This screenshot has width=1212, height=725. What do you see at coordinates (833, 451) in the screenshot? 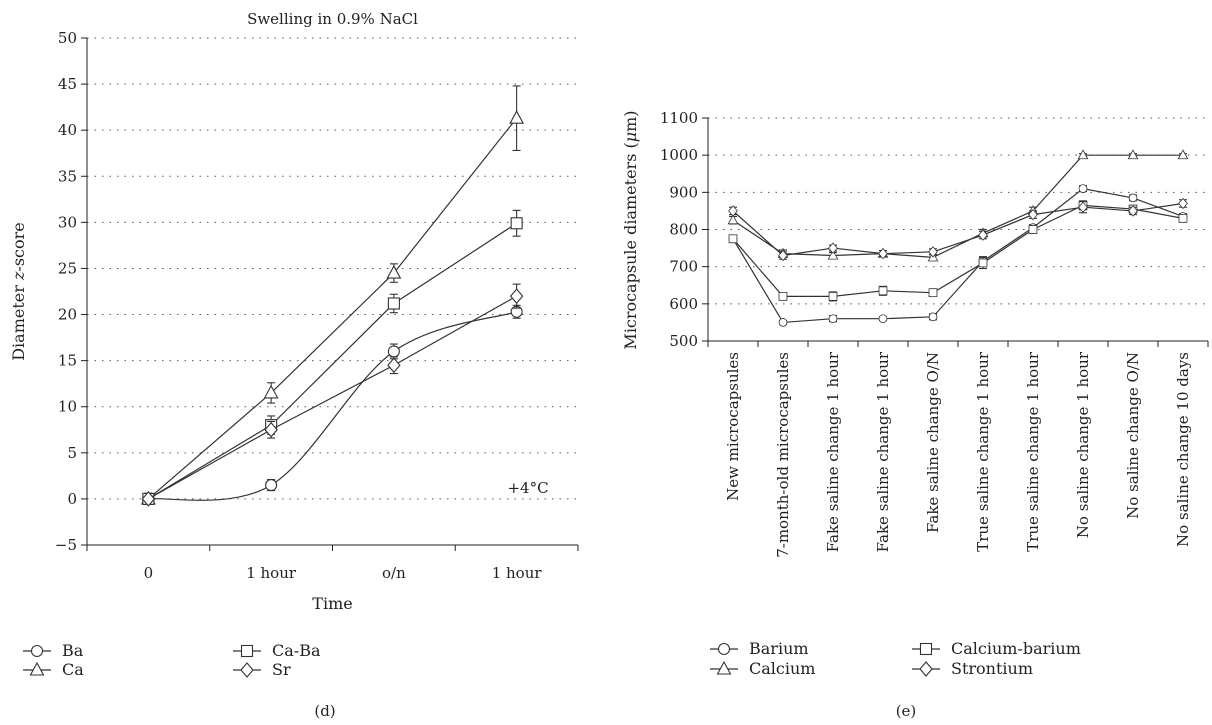
I see `x-tick-label: Fake saline change 1 hour` at bounding box center [833, 451].